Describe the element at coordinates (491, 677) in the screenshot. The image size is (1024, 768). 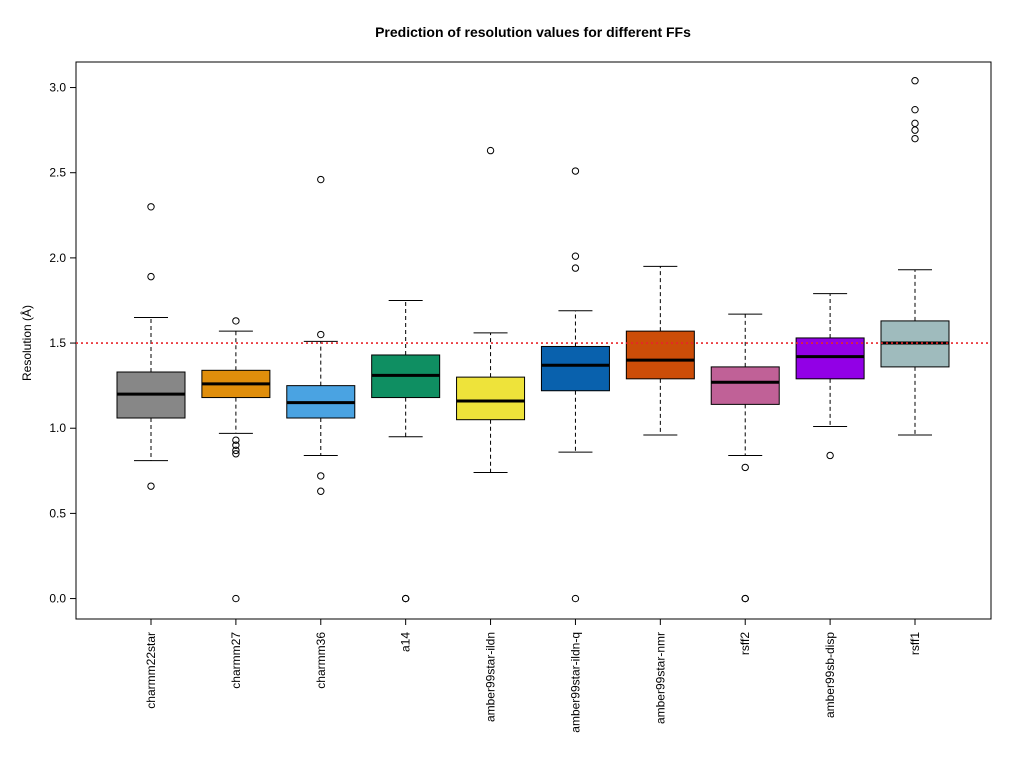
I see `x-tick-label: amber99star-ildn` at that location.